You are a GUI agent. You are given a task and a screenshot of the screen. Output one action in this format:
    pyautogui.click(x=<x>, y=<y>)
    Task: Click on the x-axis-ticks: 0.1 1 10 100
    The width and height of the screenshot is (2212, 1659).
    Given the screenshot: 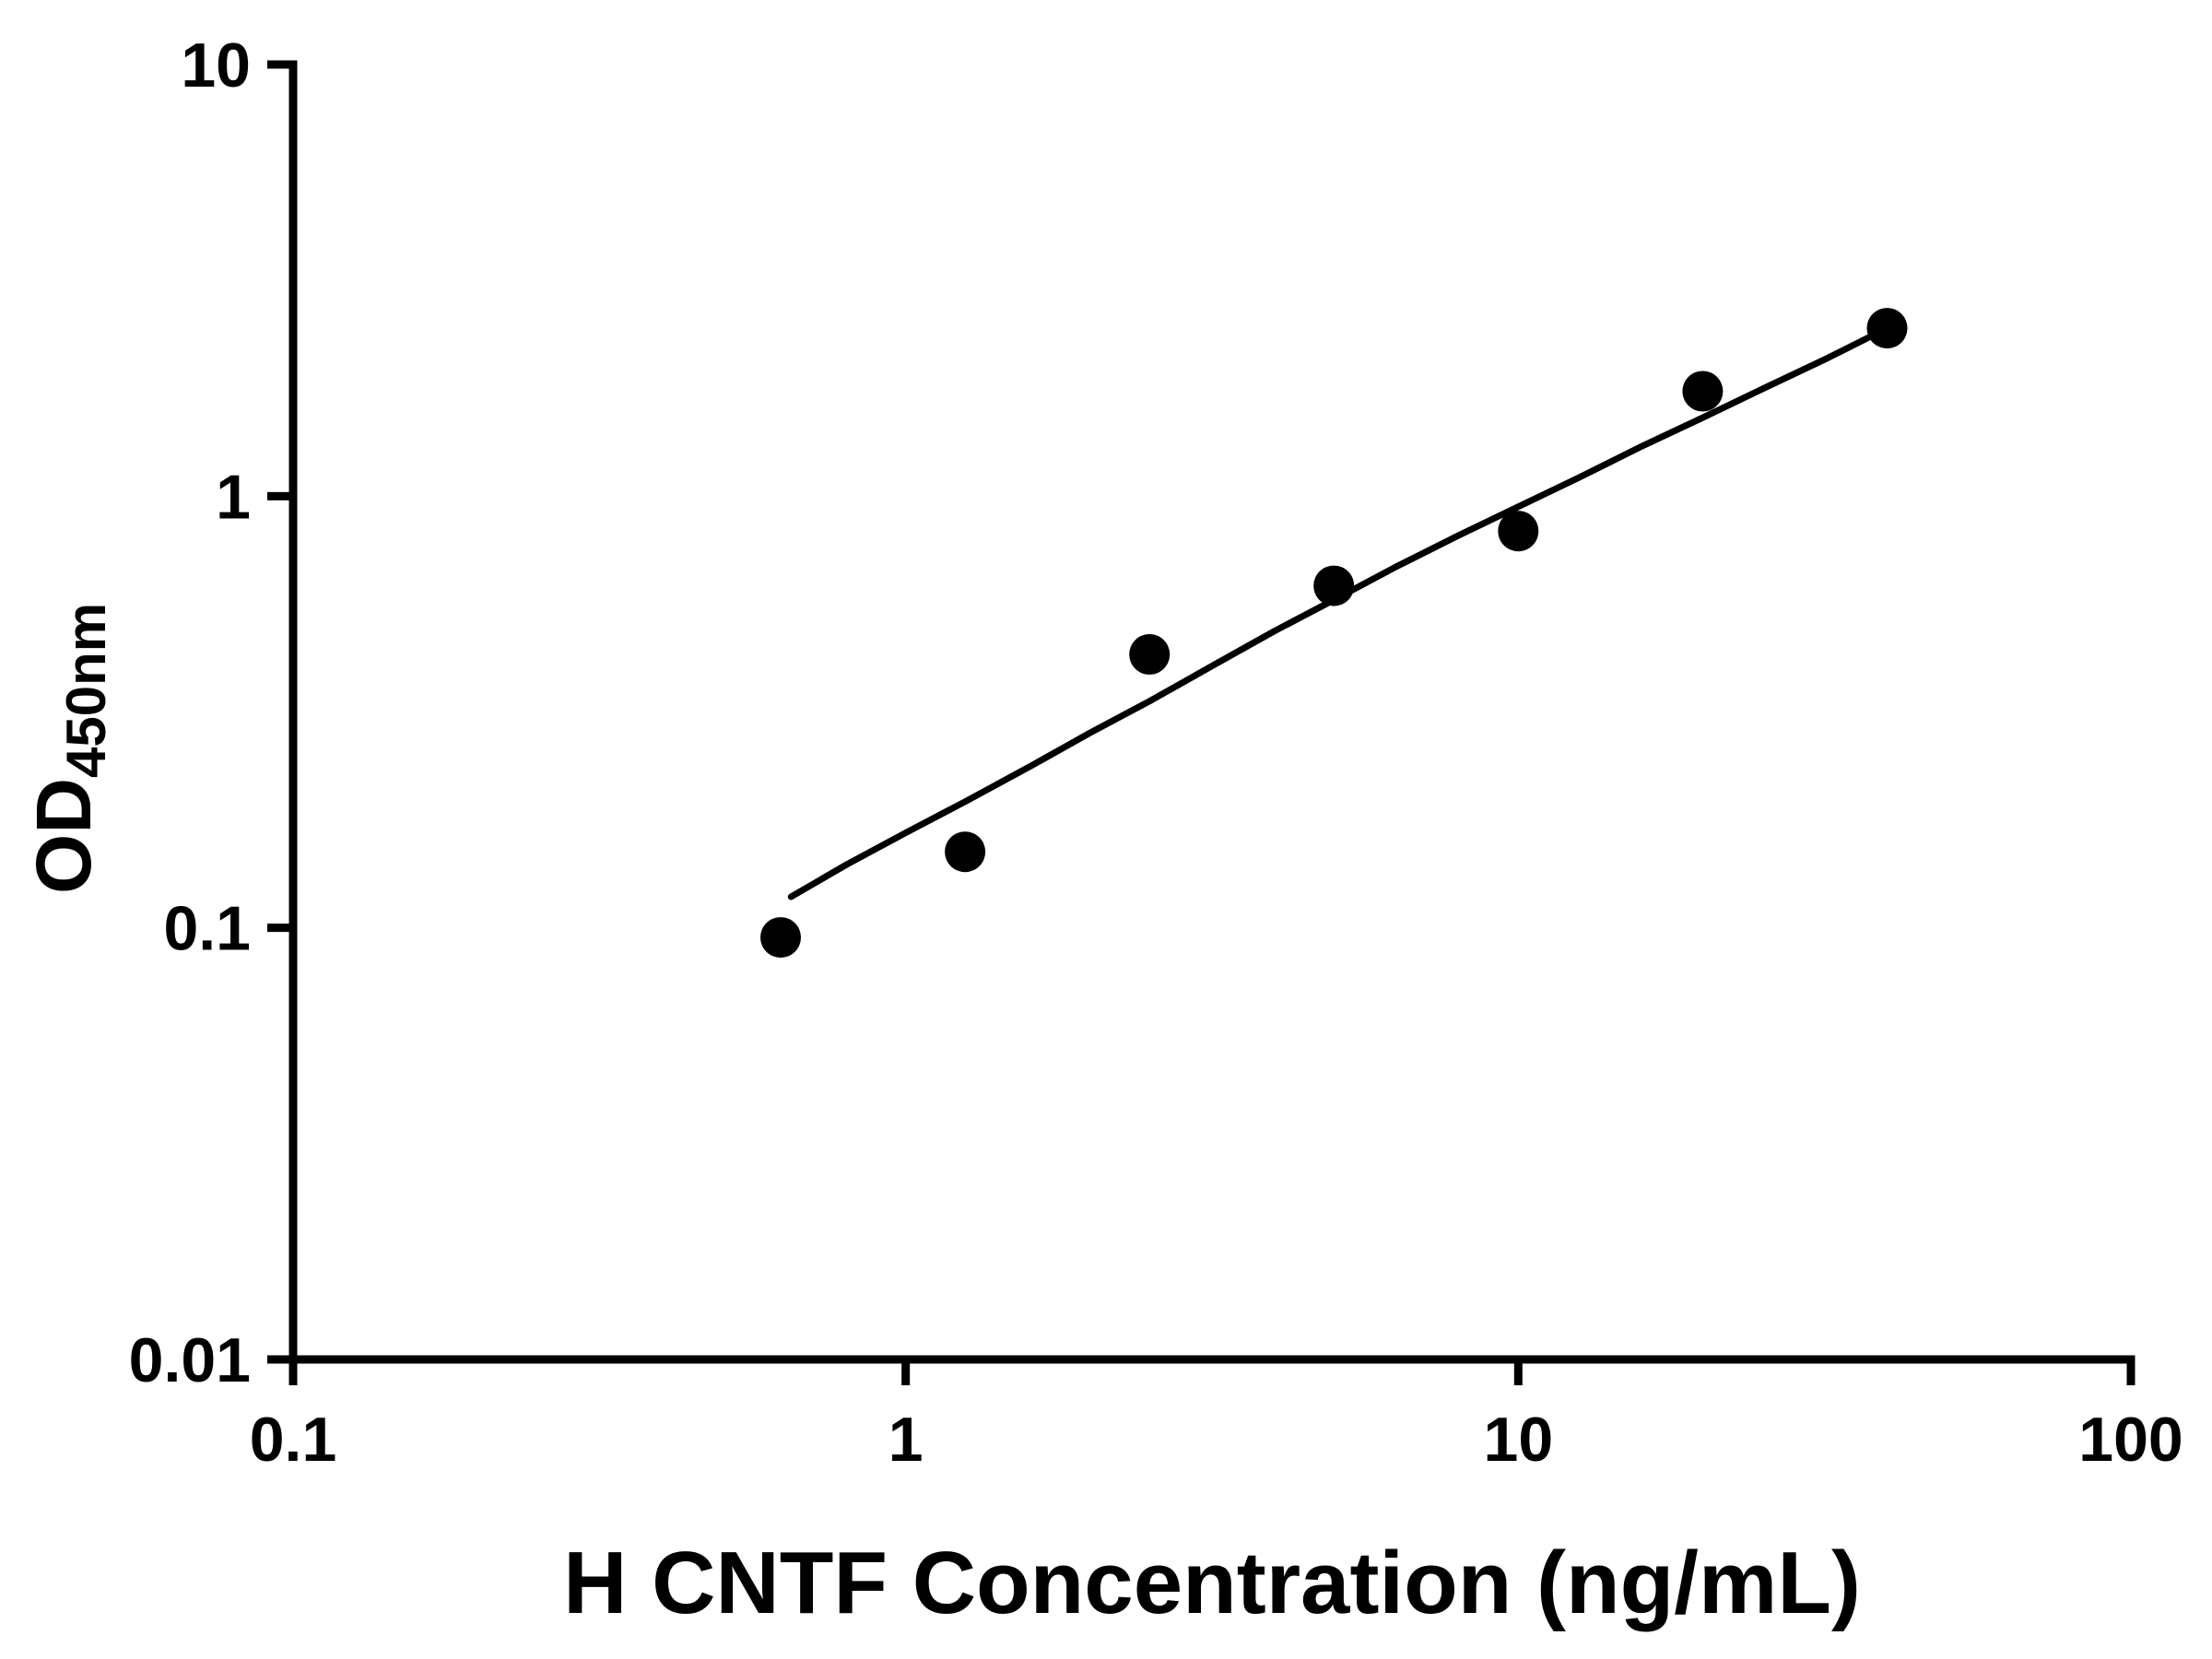 What is the action you would take?
    pyautogui.click(x=1216, y=1417)
    